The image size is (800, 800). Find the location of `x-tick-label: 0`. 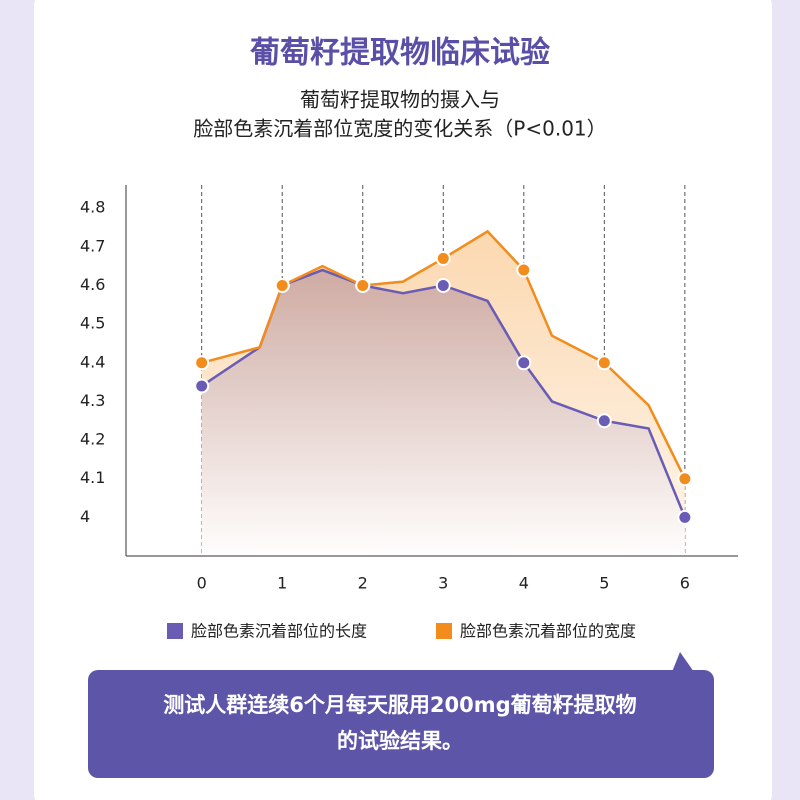

x-tick-label: 0 is located at coordinates (202, 583).